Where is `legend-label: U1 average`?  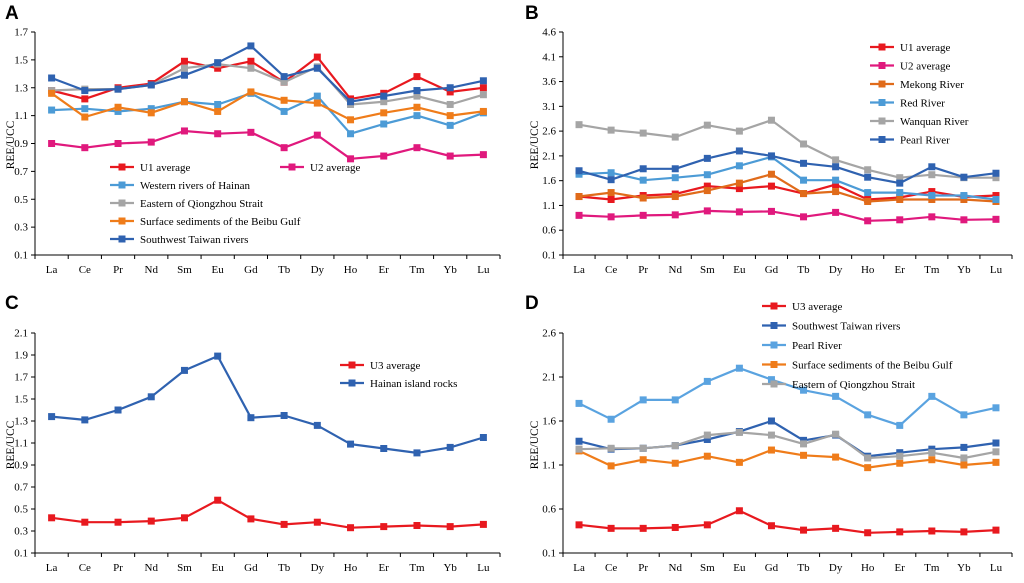 legend-label: U1 average is located at coordinates (925, 48).